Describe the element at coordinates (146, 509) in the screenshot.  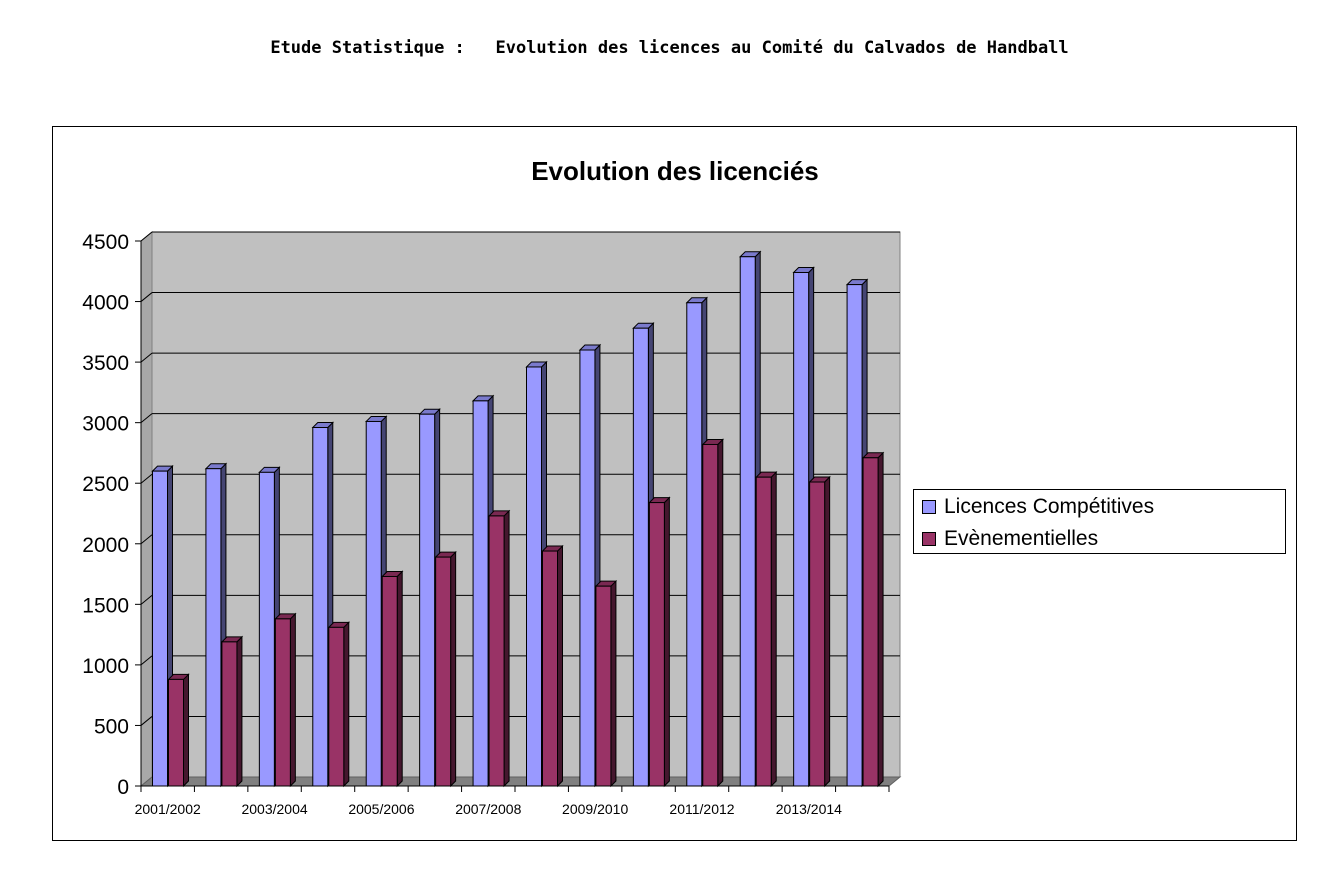
I see `plot-side-wall` at that location.